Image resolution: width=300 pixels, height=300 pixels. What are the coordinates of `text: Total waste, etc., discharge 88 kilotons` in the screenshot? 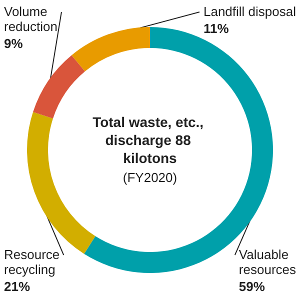 It's located at (150, 140).